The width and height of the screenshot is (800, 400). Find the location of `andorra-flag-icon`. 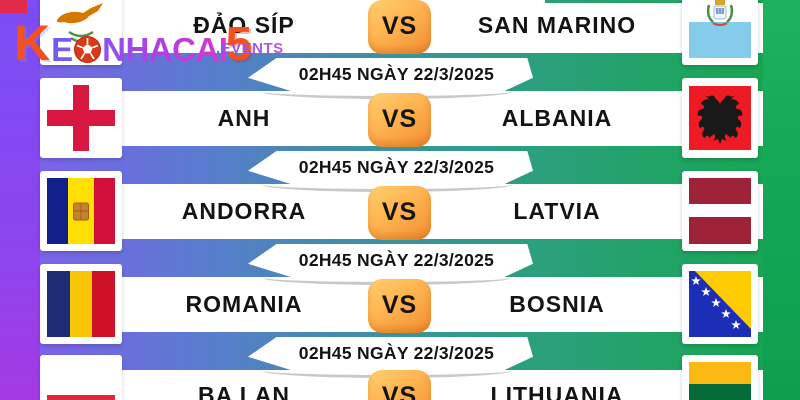

andorra-flag-icon is located at coordinates (81, 211).